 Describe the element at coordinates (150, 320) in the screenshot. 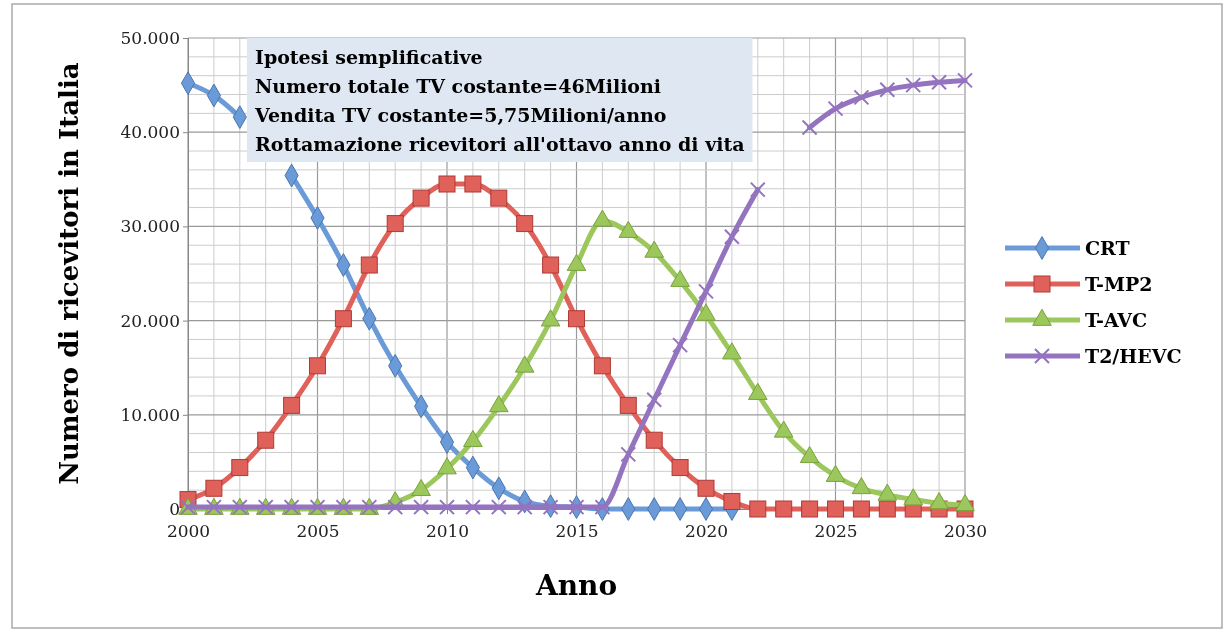

I see `y-tick-label: 20.000` at that location.